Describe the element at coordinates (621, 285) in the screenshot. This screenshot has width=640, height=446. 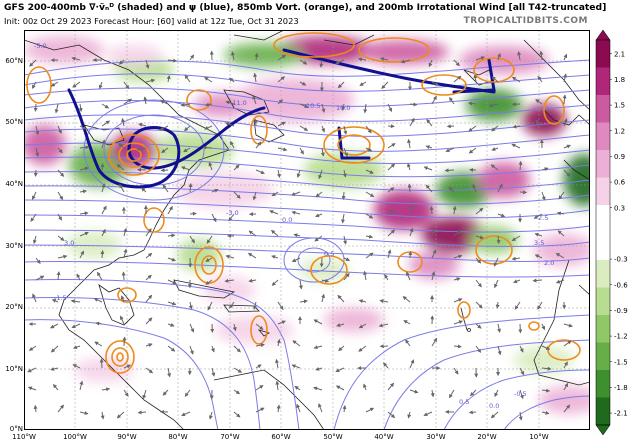
I see `colorbar-tick-label: -0.6` at that location.